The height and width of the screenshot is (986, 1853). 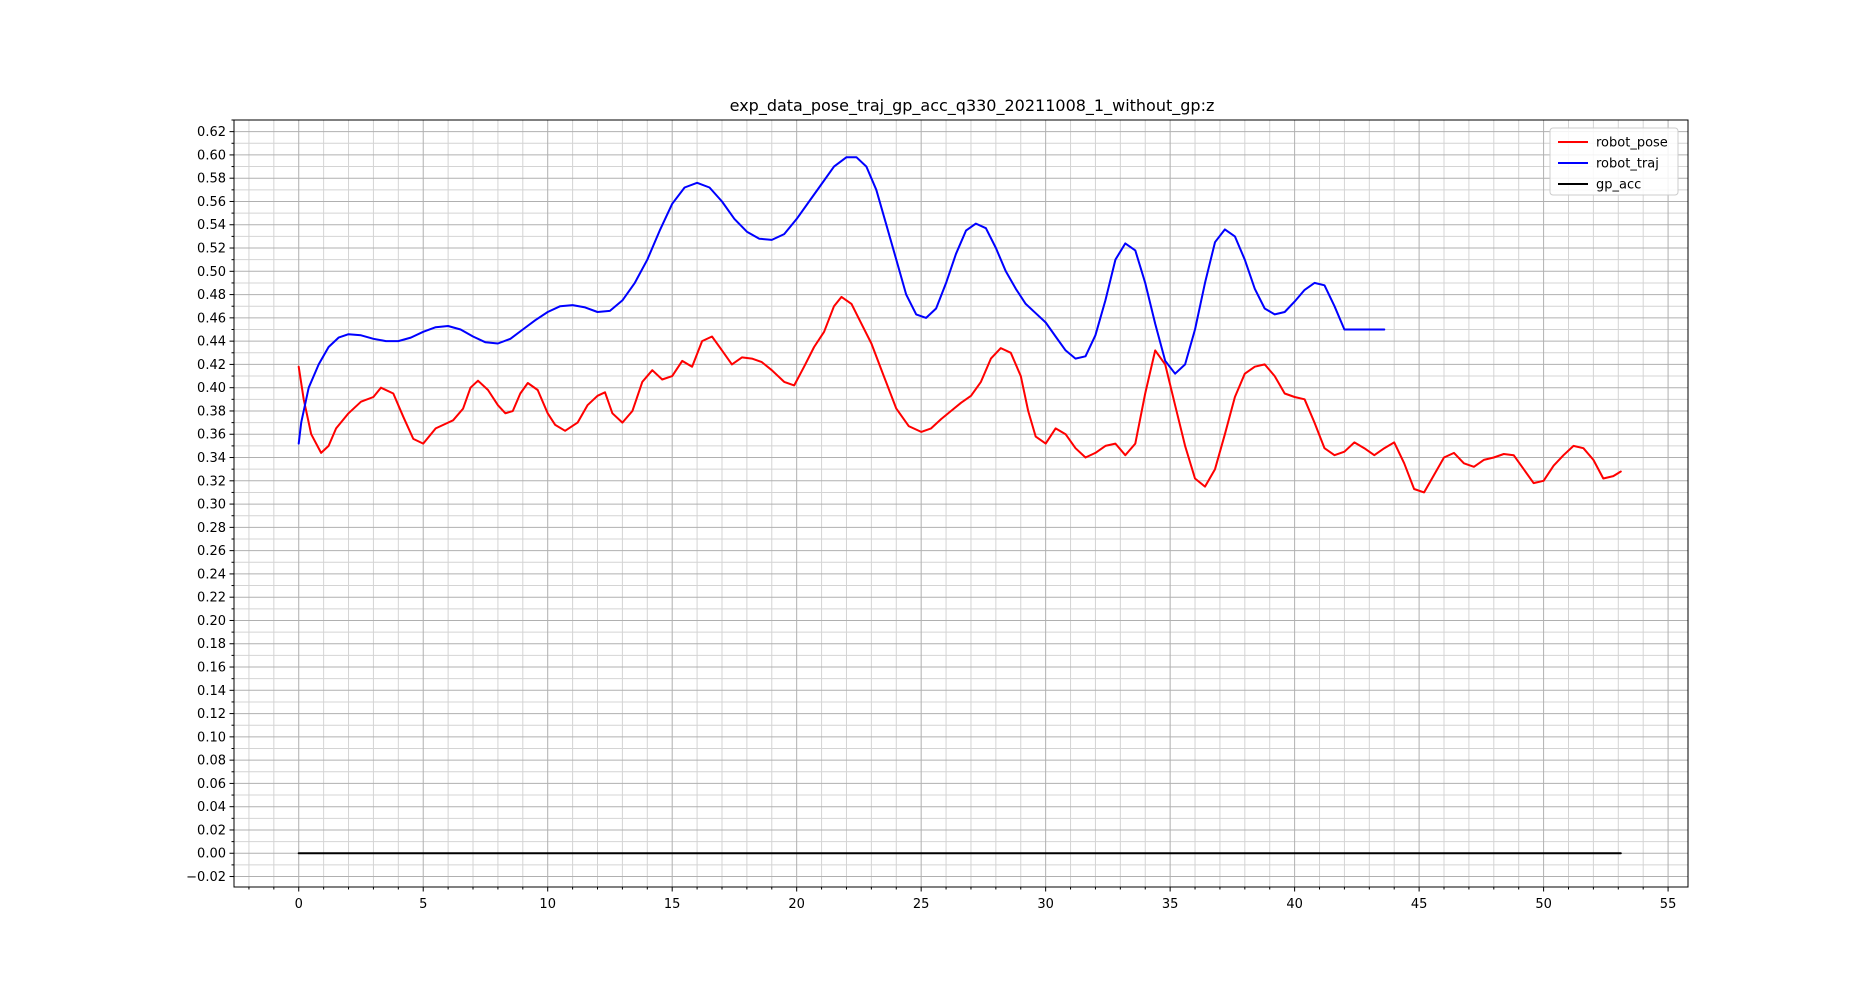 I want to click on y-tick-label: 0.56, so click(x=211, y=202).